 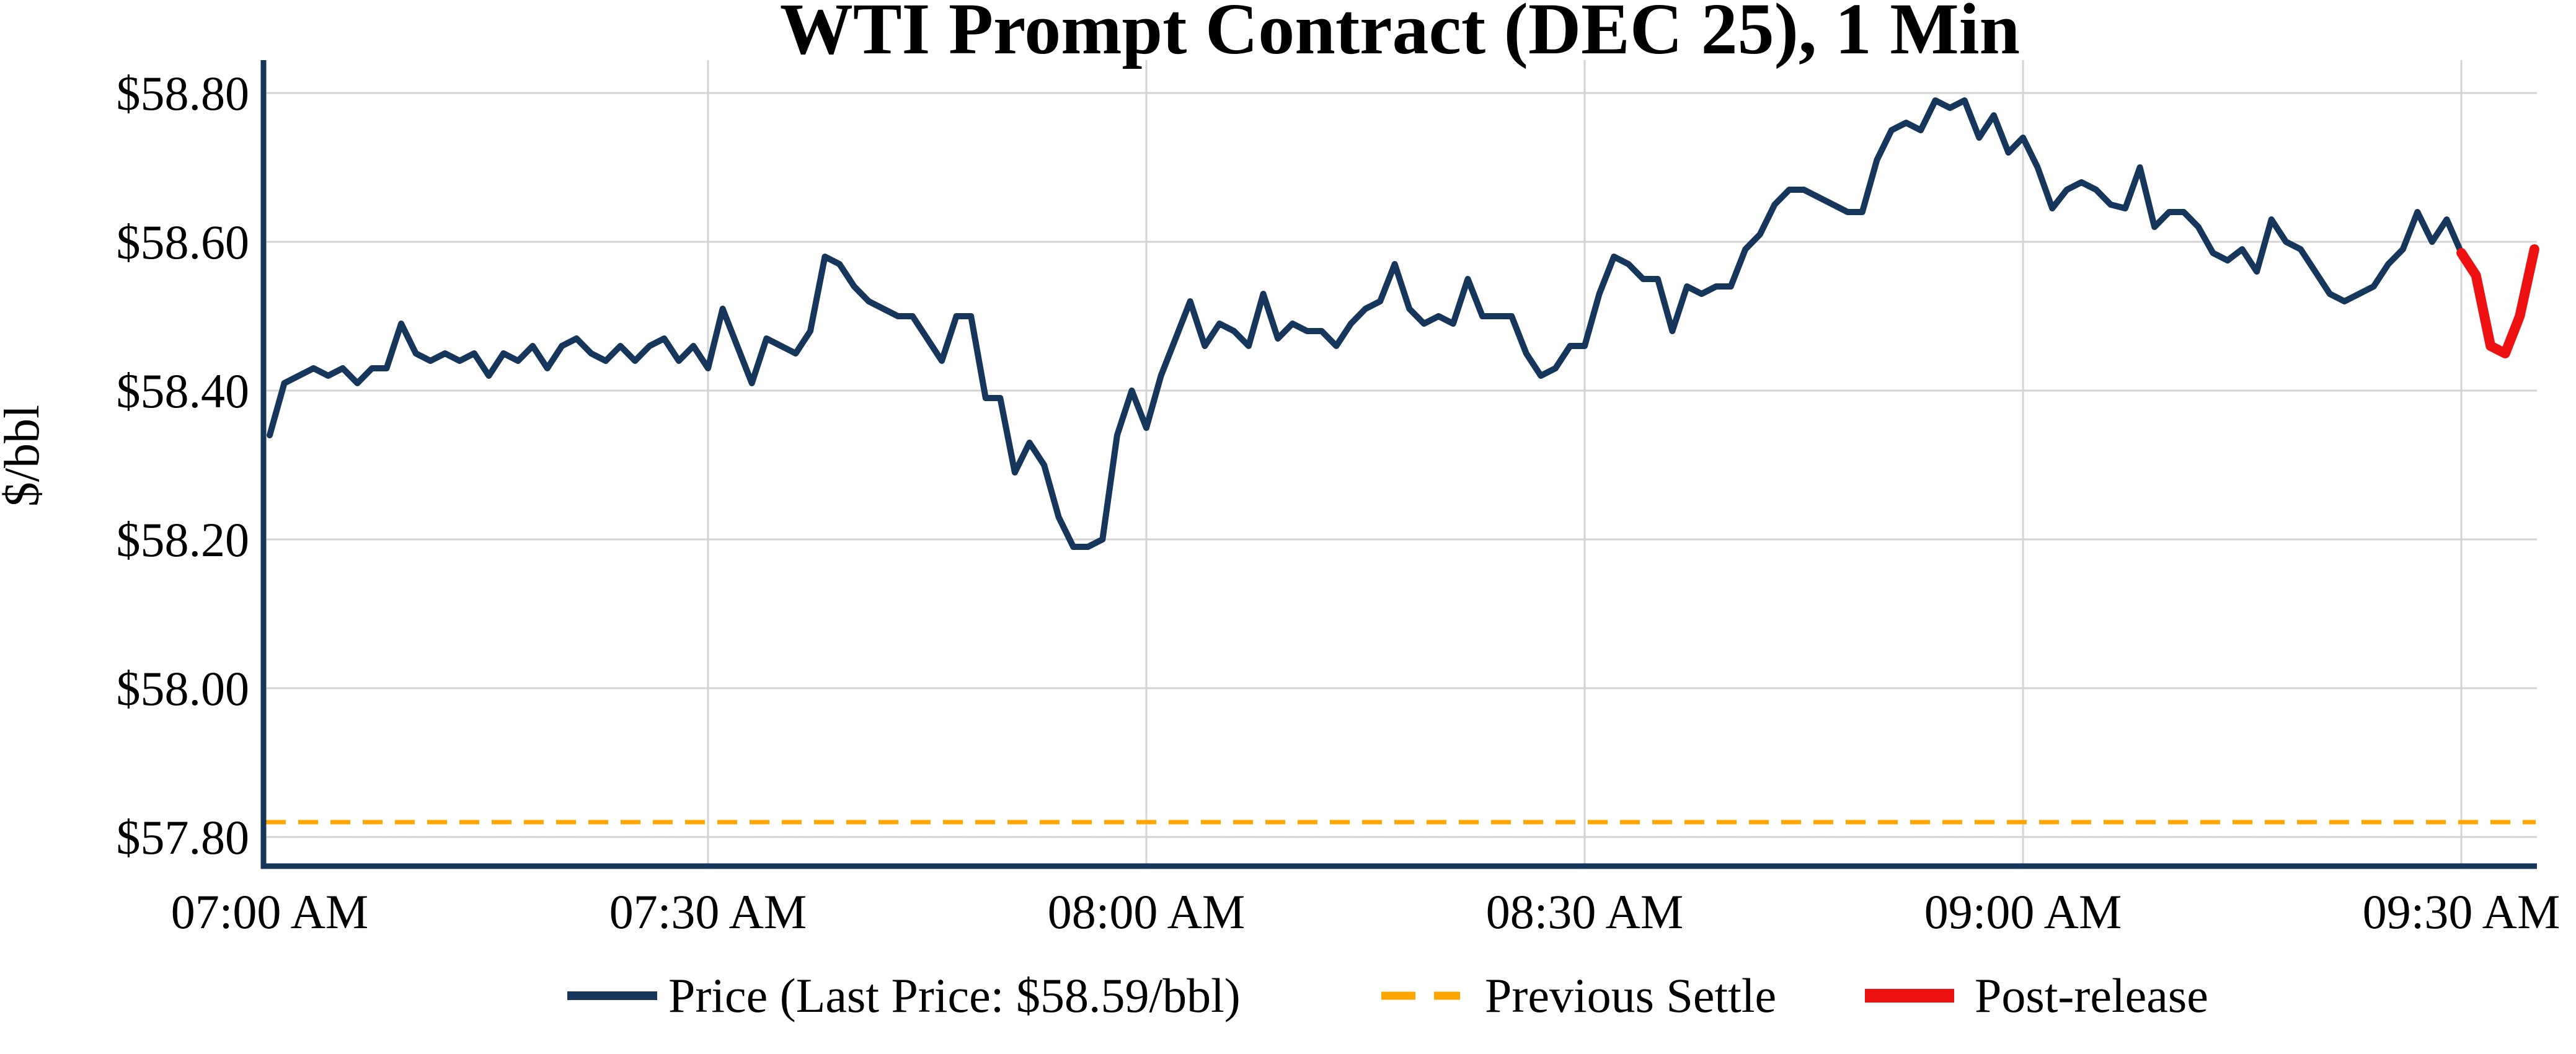 I want to click on x-tick-label: 07:00 AM, so click(x=270, y=912).